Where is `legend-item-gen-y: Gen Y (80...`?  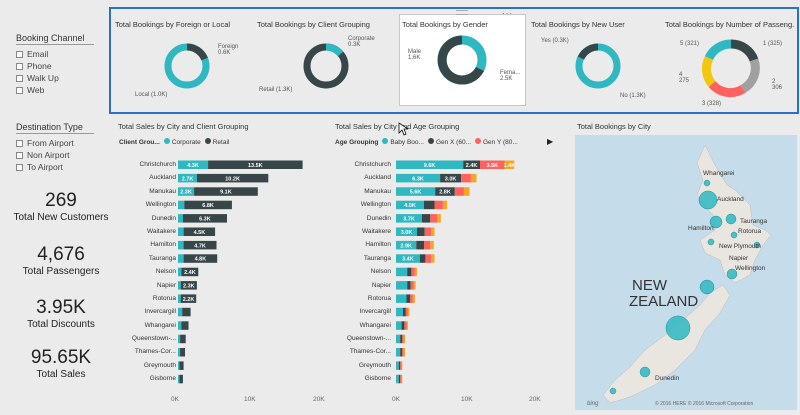
legend-item-gen-y: Gen Y (80... is located at coordinates (496, 142).